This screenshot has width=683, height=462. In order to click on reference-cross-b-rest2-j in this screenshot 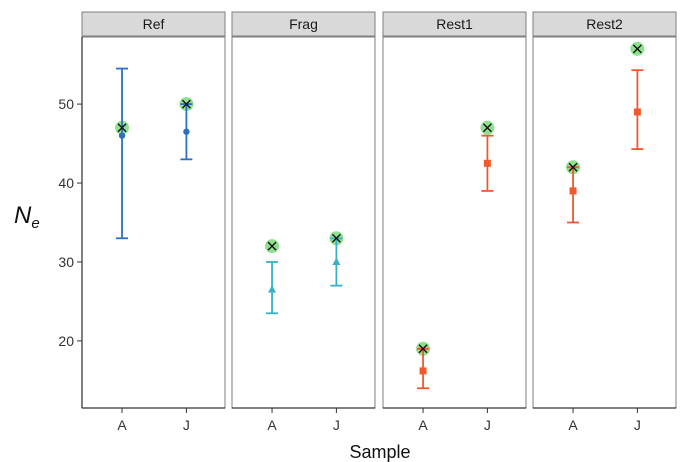, I will do `click(637, 49)`.